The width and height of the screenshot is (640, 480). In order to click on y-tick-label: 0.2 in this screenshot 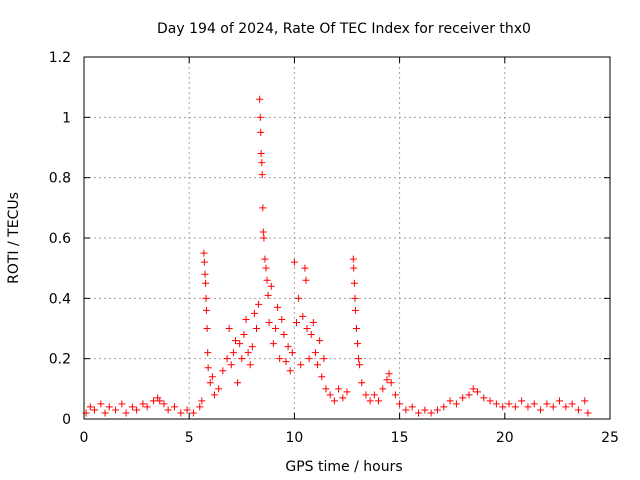, I will do `click(60, 360)`.